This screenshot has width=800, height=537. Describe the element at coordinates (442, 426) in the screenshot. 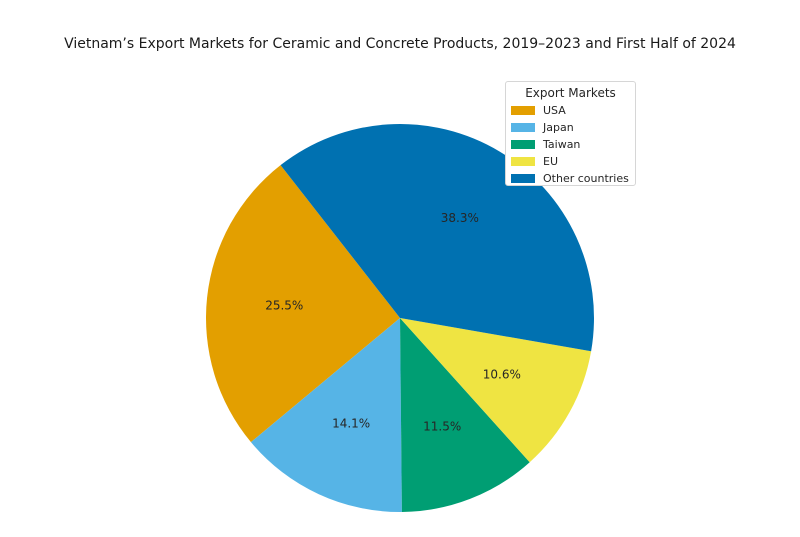

I see `slice-label-taiwan: 11.5%` at that location.